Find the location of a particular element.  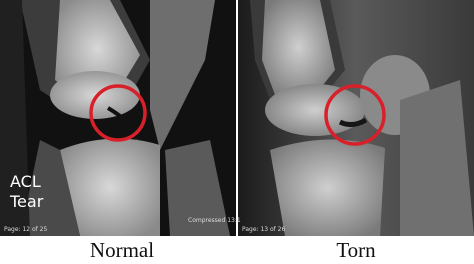

caption: Torn is located at coordinates (356, 250).